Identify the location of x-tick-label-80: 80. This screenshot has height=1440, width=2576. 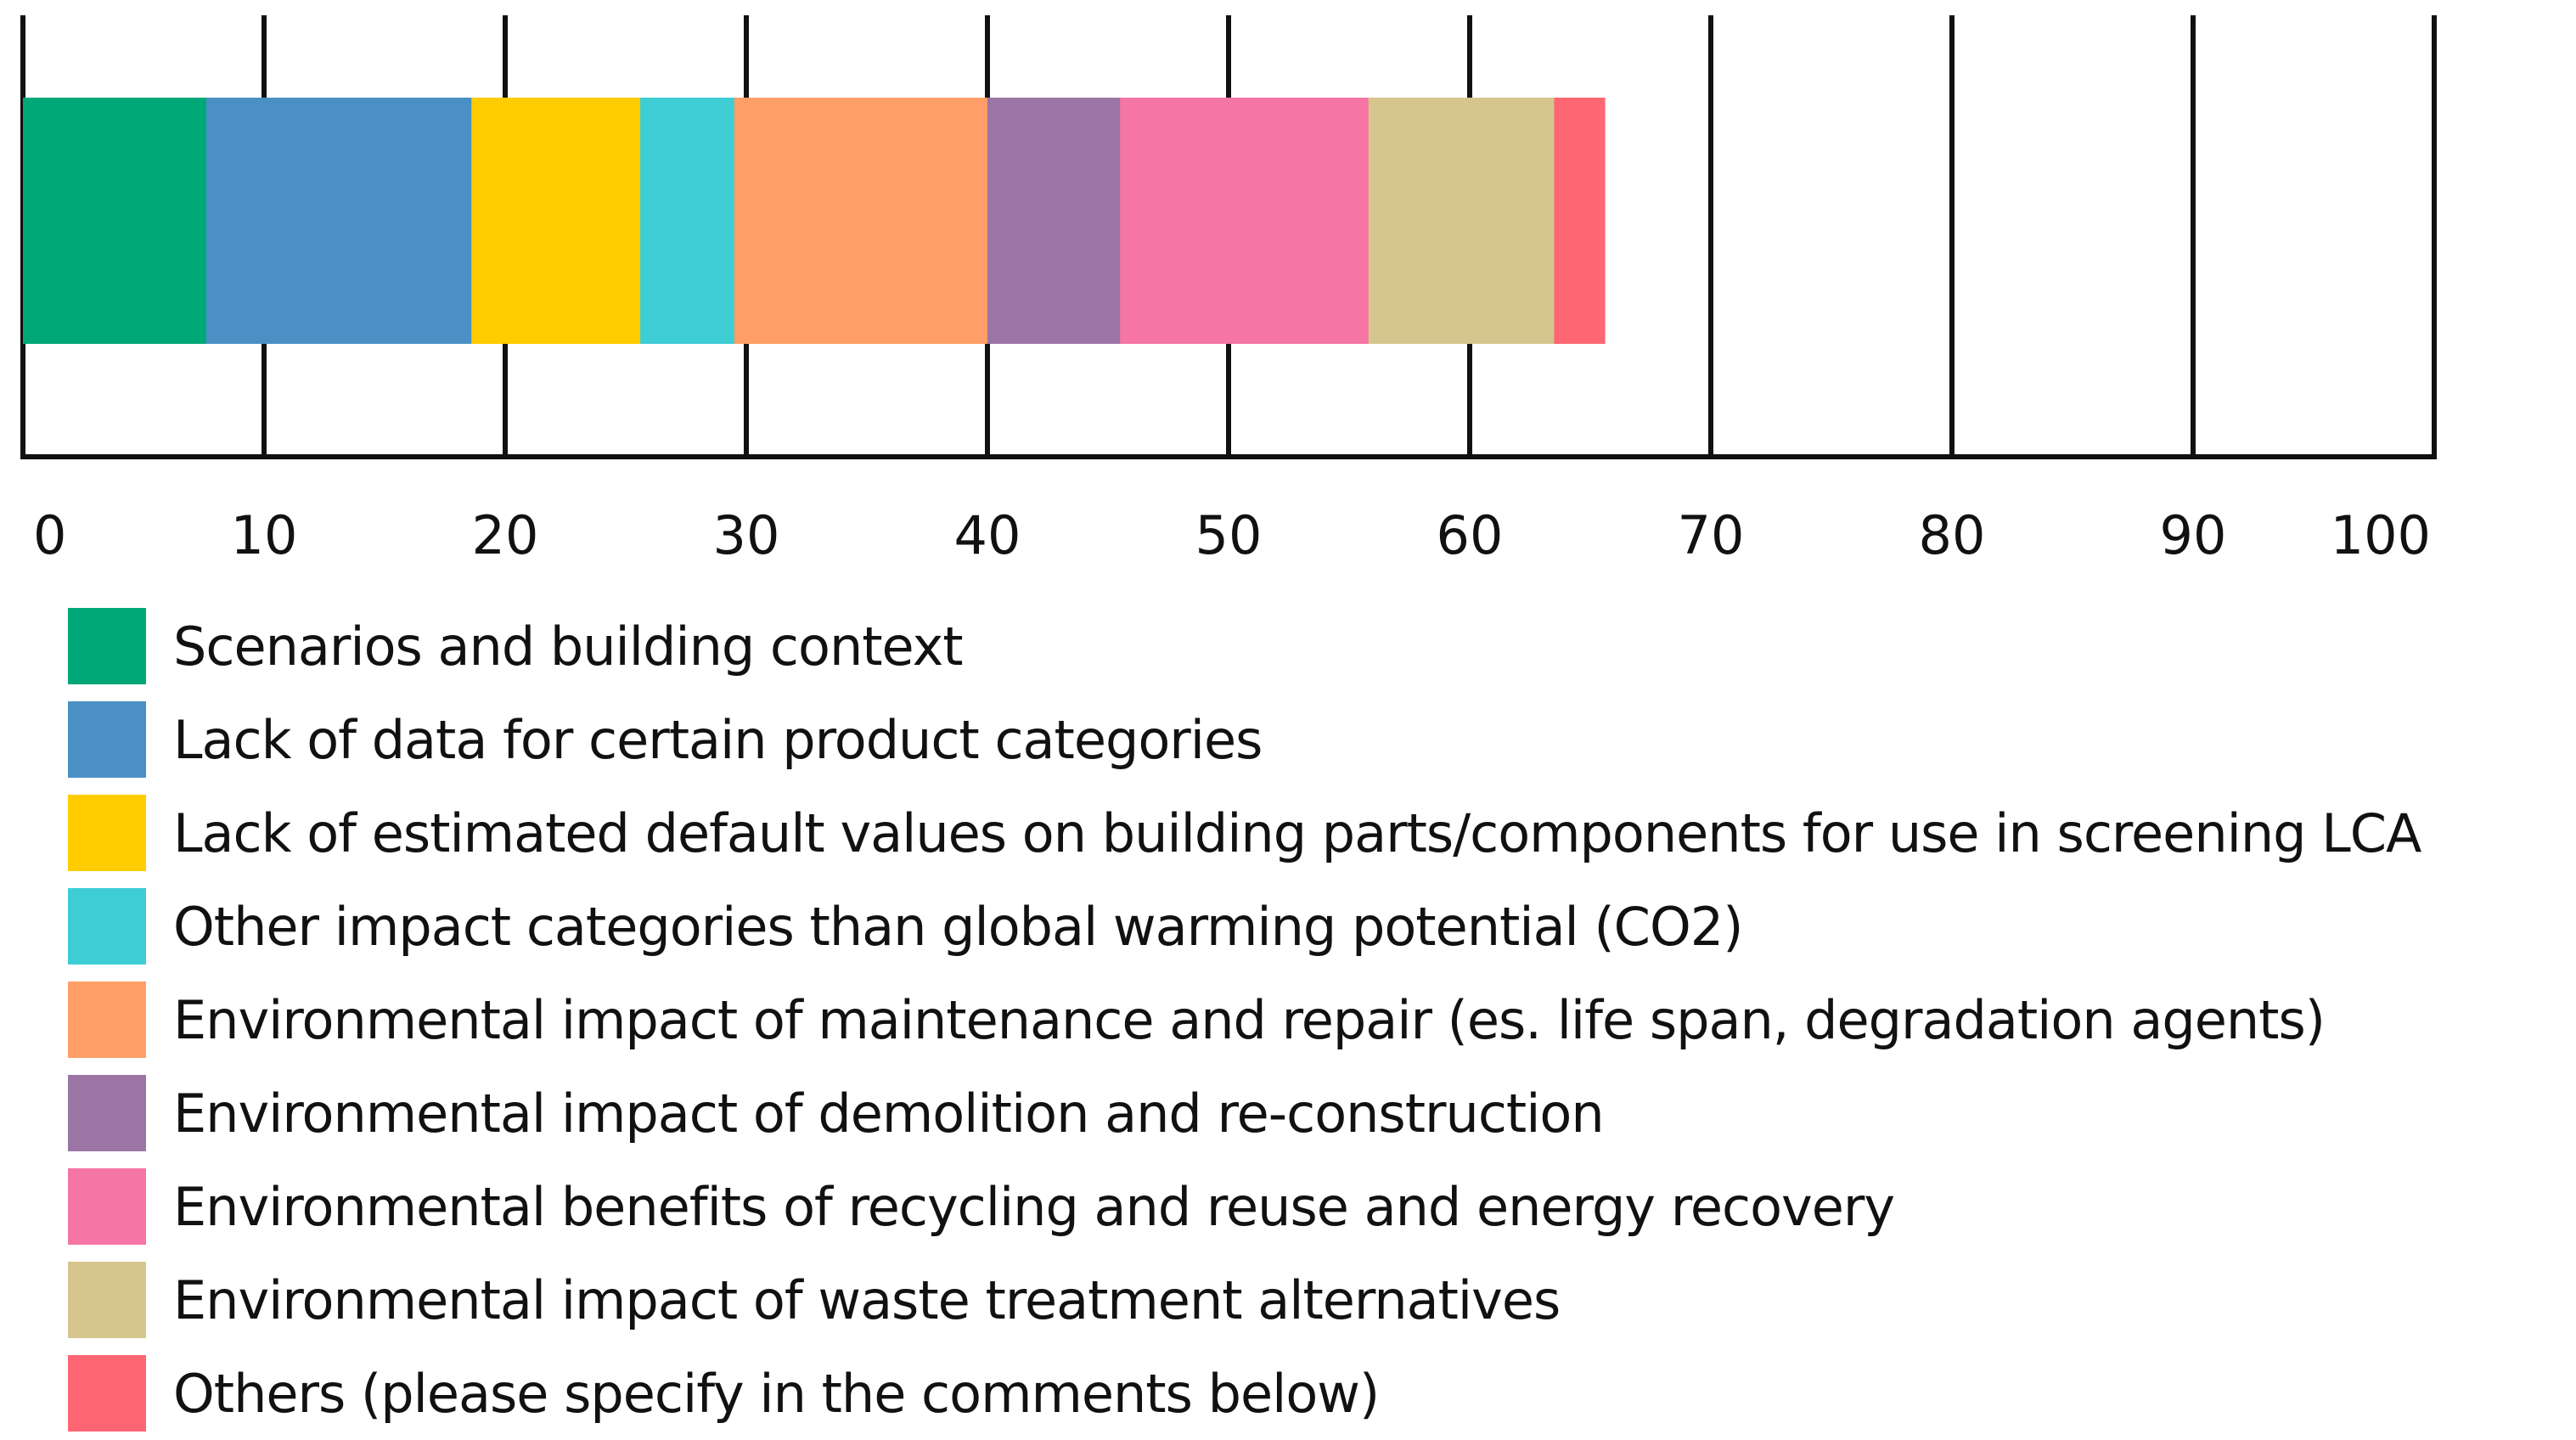
(1952, 535).